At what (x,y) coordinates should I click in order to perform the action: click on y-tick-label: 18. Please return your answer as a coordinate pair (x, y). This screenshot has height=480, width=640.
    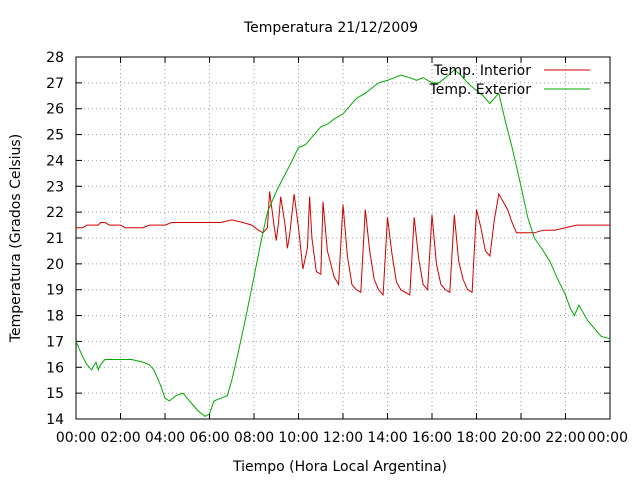
    Looking at the image, I should click on (55, 317).